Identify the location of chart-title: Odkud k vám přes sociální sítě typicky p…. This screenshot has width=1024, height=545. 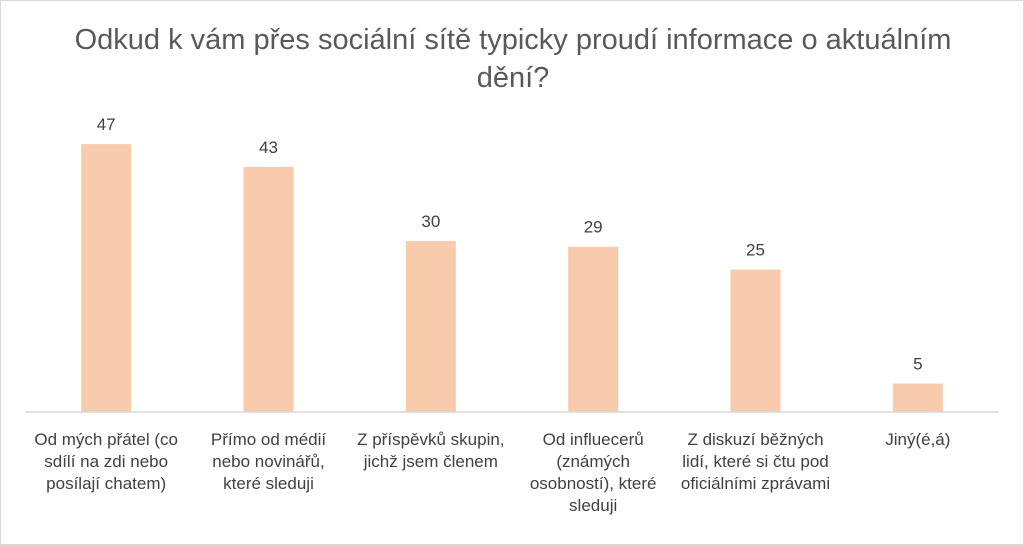
(513, 59).